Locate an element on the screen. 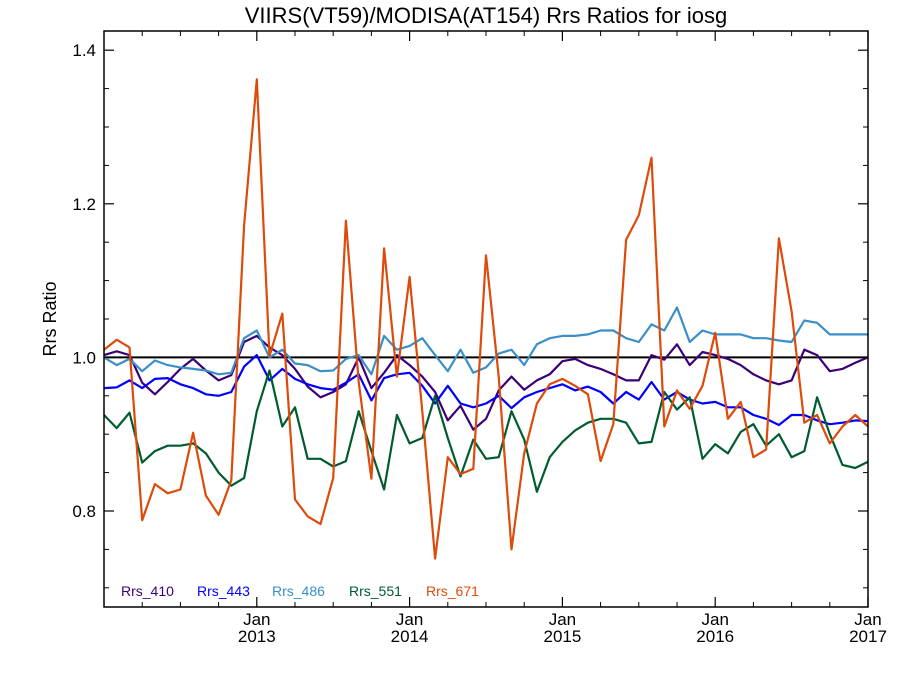 This screenshot has height=675, width=900. y-tick-label: 1.0 is located at coordinates (84, 357).